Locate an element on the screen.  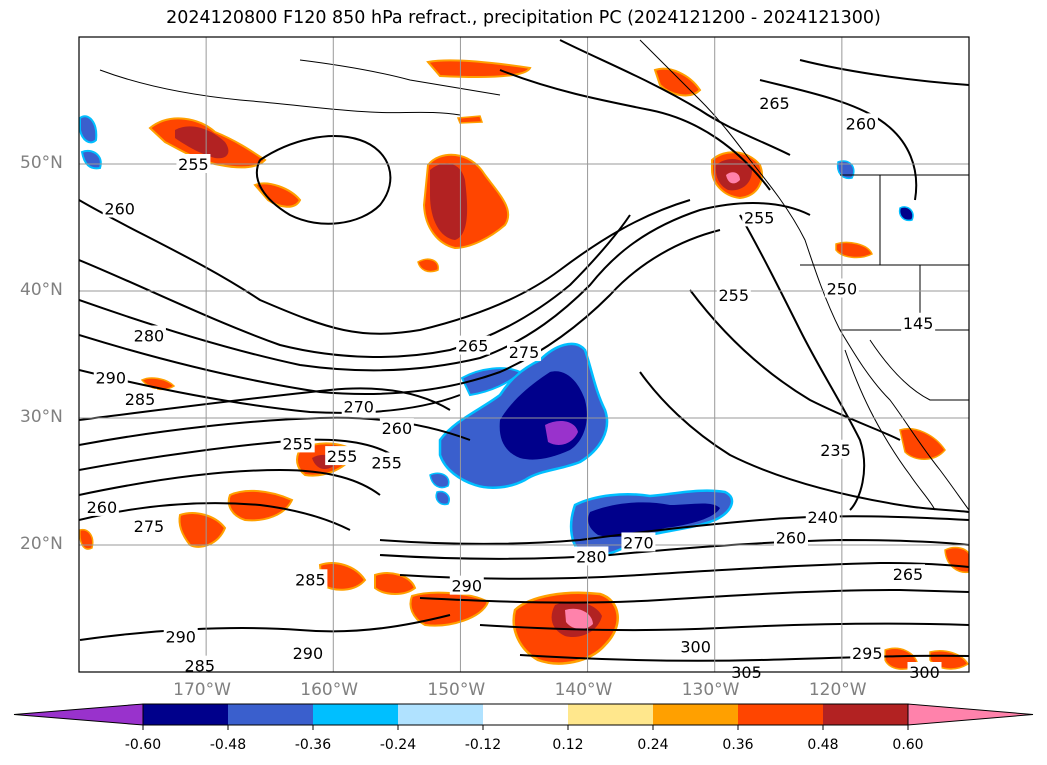
colorbar-tick-label: 0.36 is located at coordinates (738, 745).